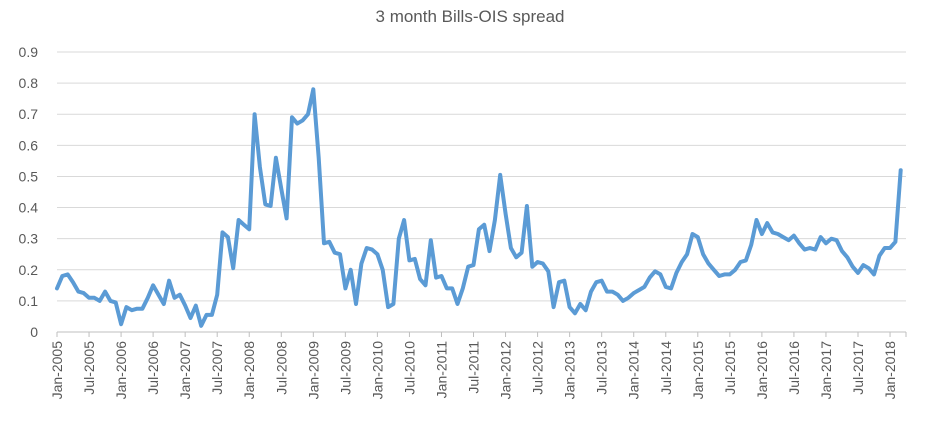 Image resolution: width=926 pixels, height=426 pixels. Describe the element at coordinates (634, 370) in the screenshot. I see `x-tick-label: Jan-2014` at that location.